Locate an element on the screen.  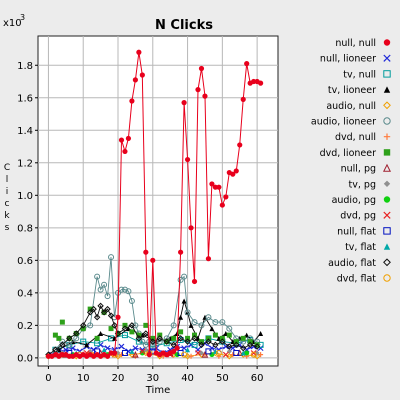
y-axis-label-letter: C is located at coordinates (7, 168).